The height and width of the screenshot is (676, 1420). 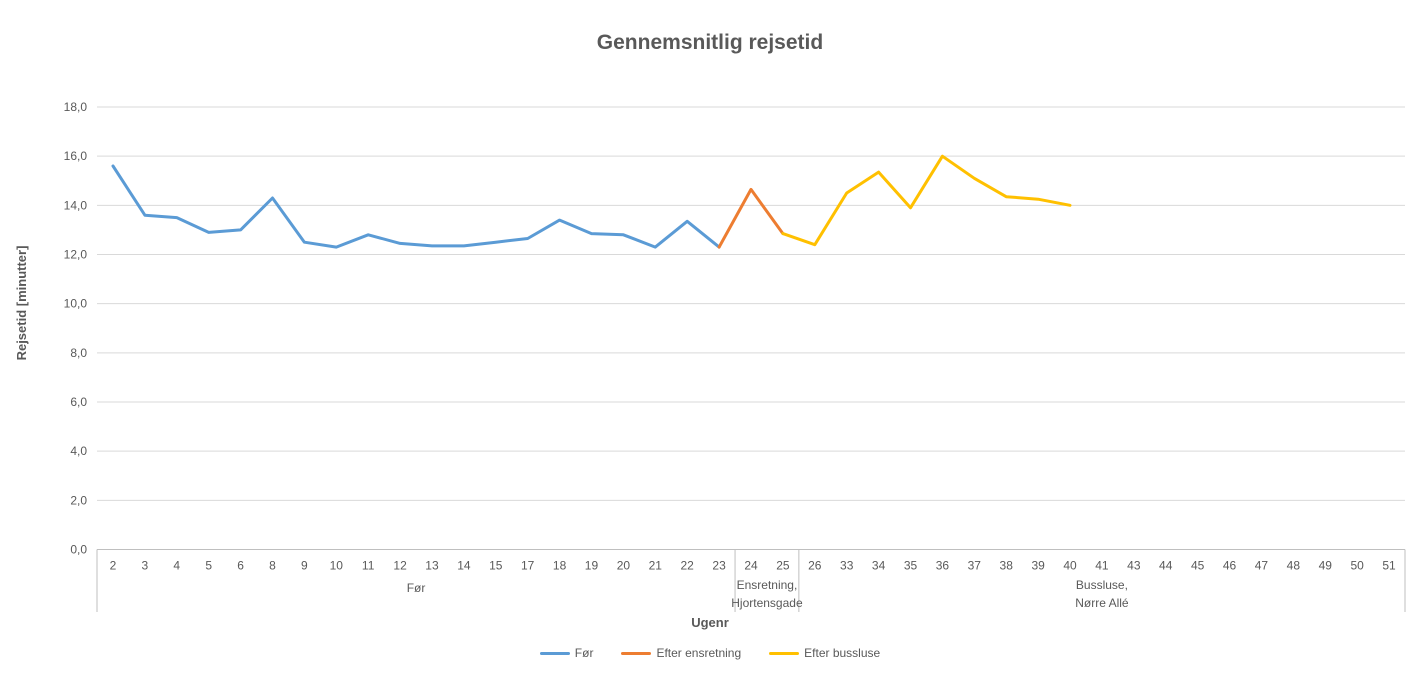 What do you see at coordinates (78, 451) in the screenshot?
I see `y-tick-label: 4,0` at bounding box center [78, 451].